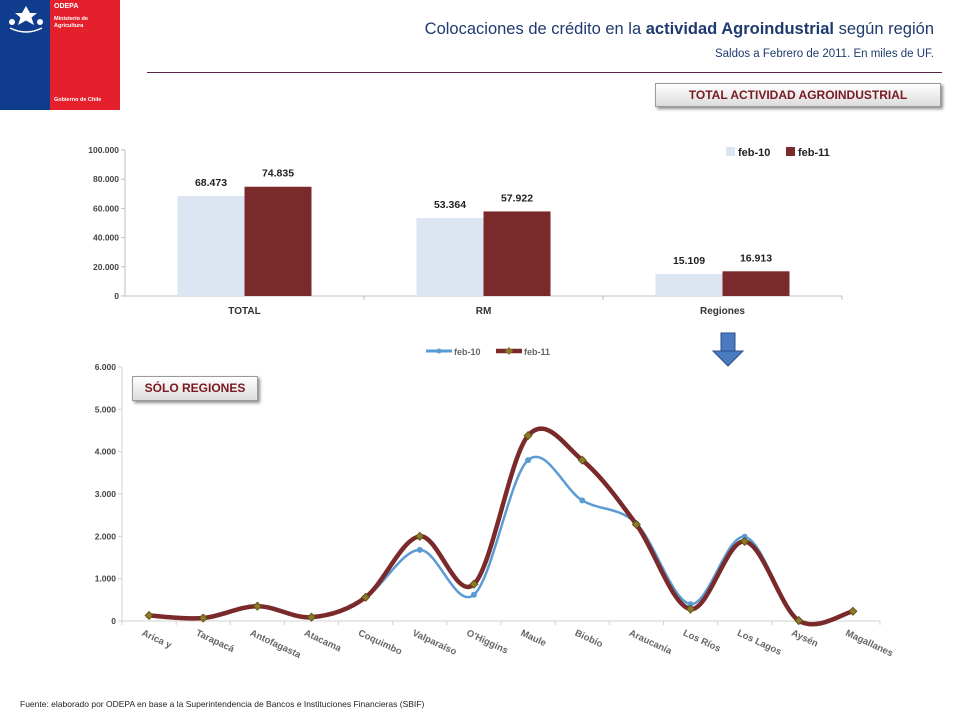 The height and width of the screenshot is (720, 960). Describe the element at coordinates (106, 409) in the screenshot. I see `line-y-tick-label: 5.000` at that location.